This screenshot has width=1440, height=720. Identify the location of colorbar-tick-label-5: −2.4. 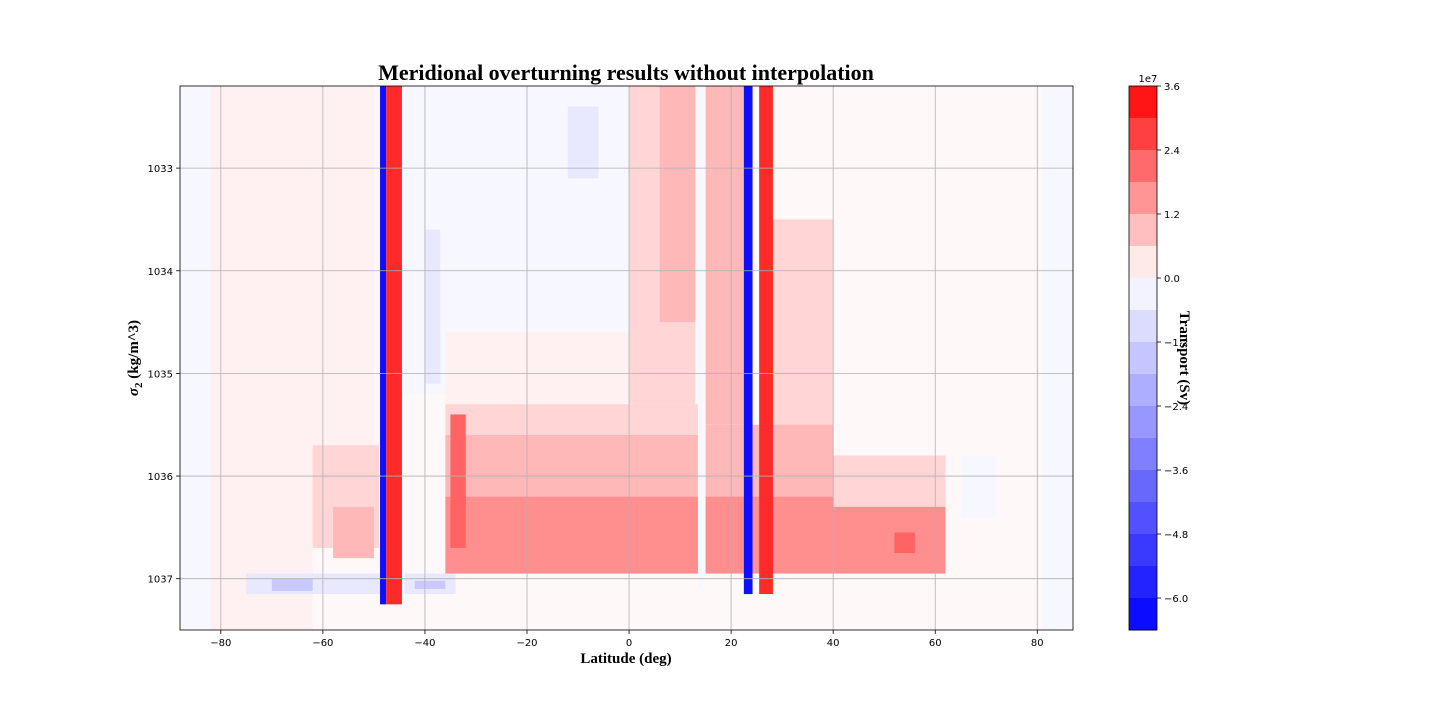
(1176, 407).